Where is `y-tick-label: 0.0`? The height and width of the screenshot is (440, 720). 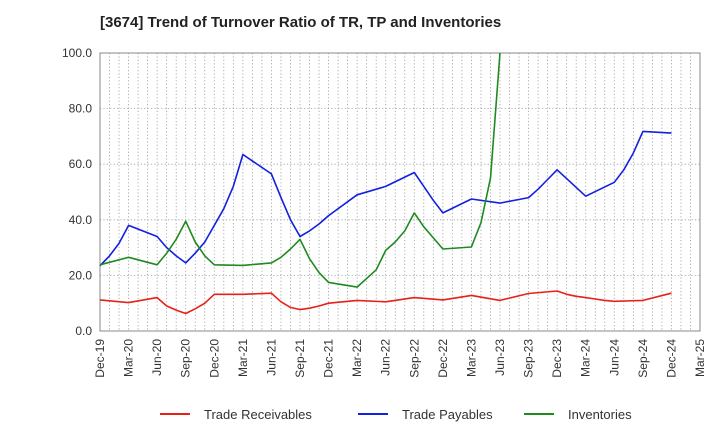 y-tick-label: 0.0 is located at coordinates (83, 331).